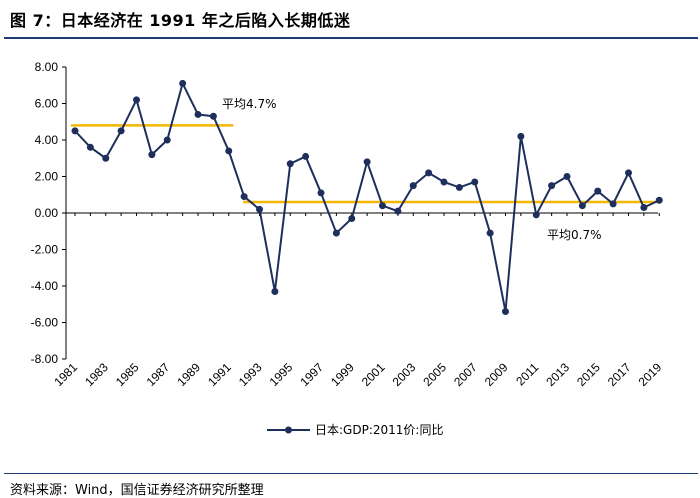 The image size is (700, 498). Describe the element at coordinates (45, 286) in the screenshot. I see `y-tick-label: -4.00` at that location.